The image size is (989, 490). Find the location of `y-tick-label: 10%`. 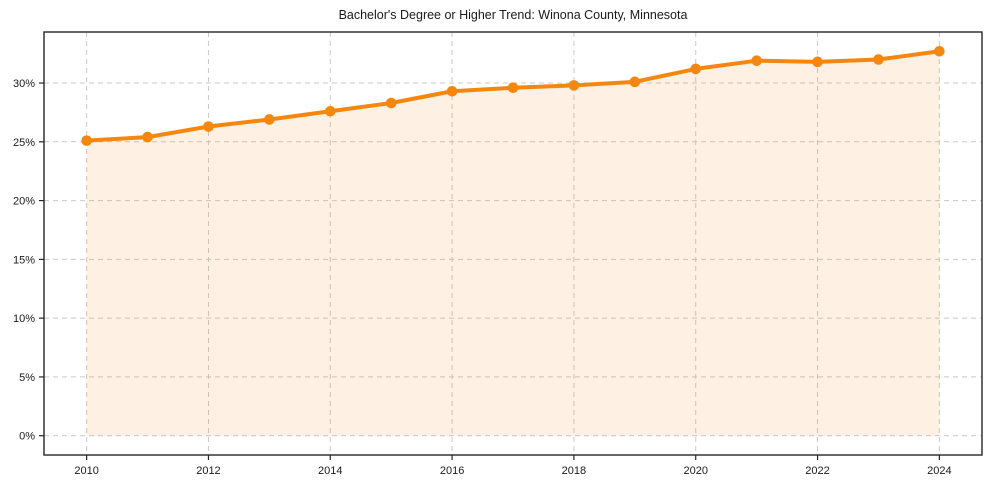

y-tick-label: 10% is located at coordinates (24, 319).